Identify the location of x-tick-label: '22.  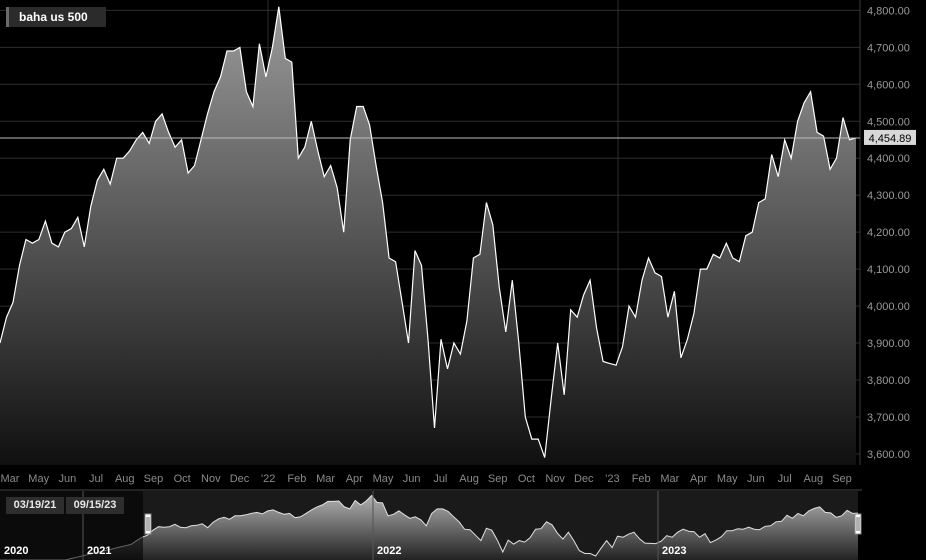
(268, 479).